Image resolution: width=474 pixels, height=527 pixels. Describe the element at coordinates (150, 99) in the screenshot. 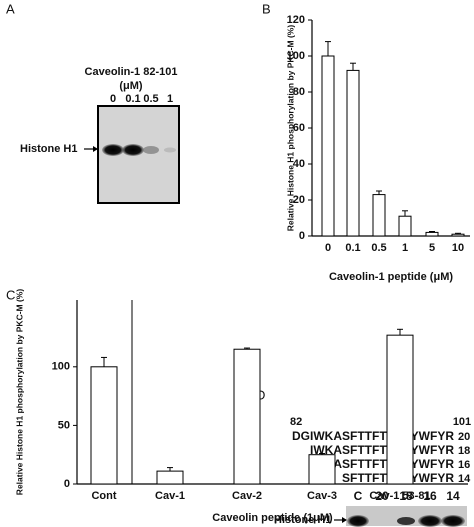

I see `lane-label: 0.5` at that location.